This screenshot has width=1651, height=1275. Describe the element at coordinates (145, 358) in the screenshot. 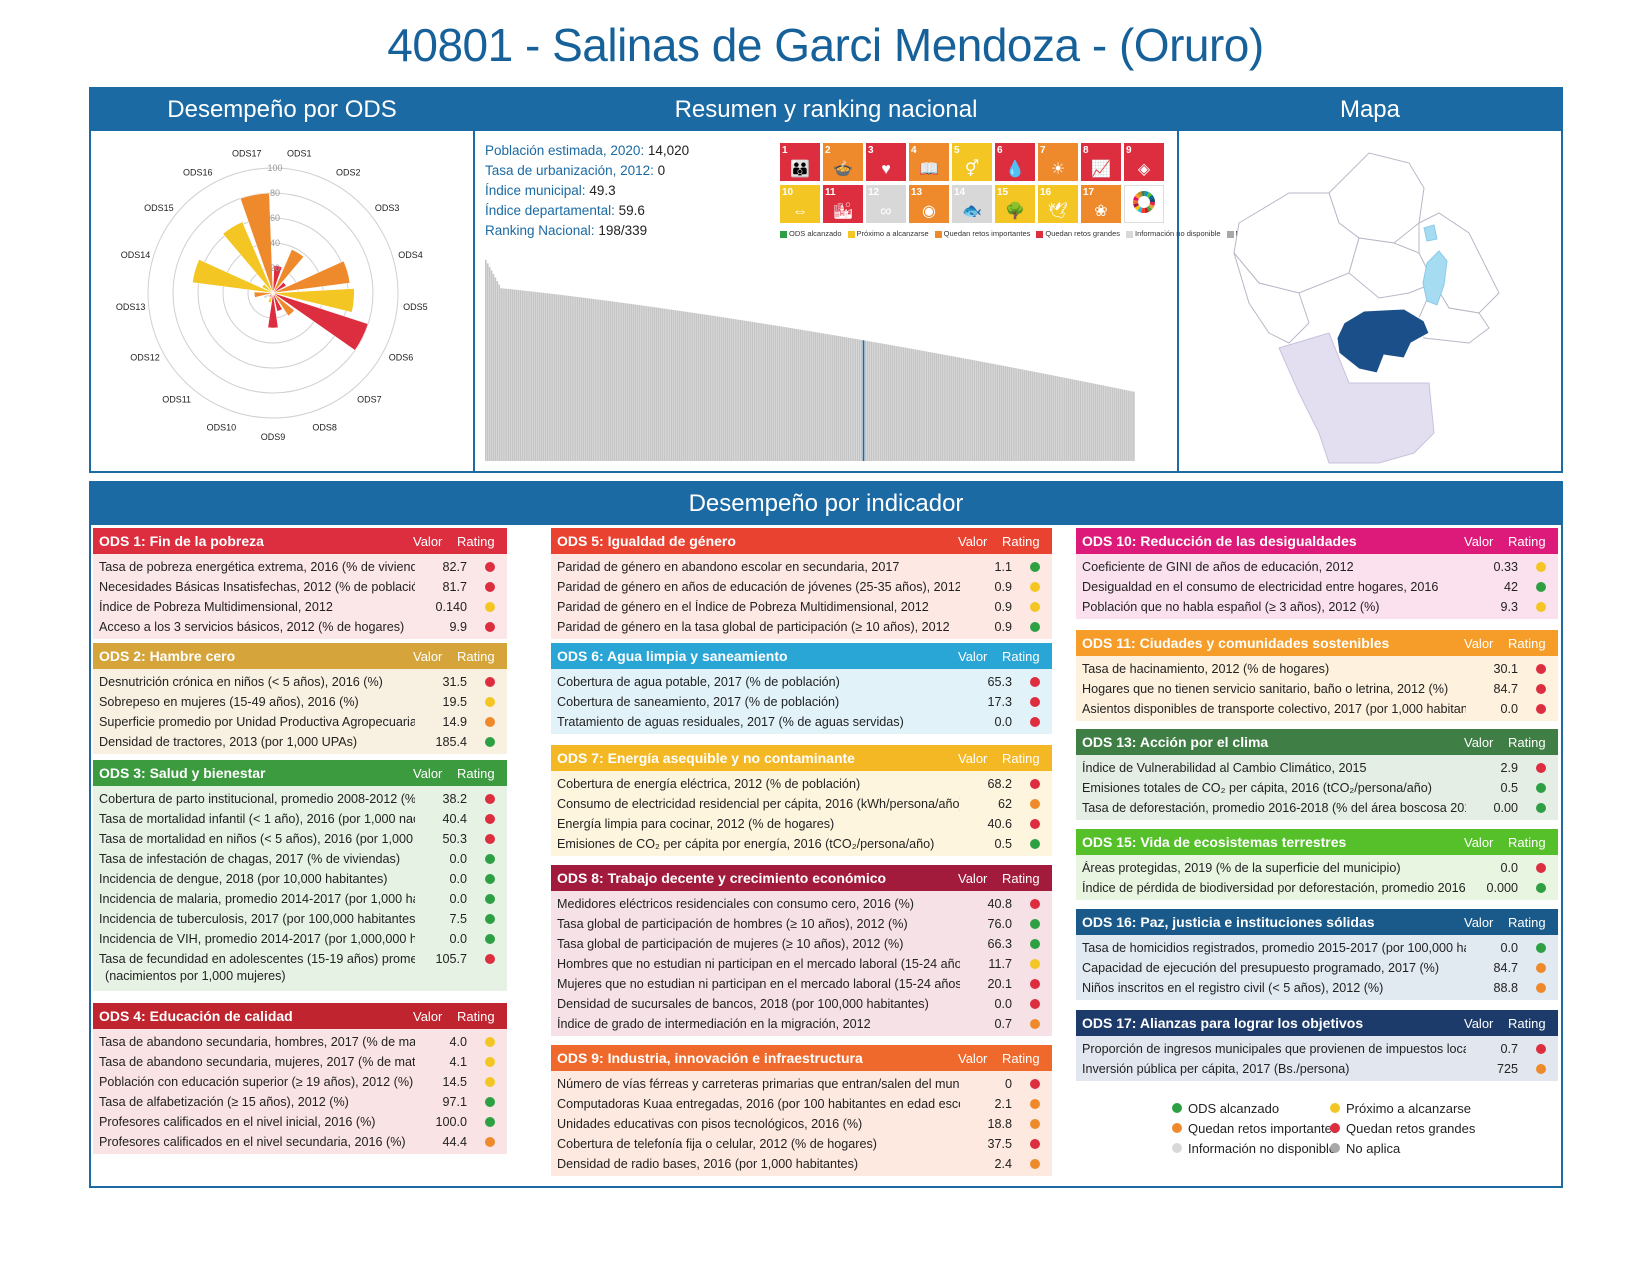

I see `polar-category-label: ODS12` at that location.